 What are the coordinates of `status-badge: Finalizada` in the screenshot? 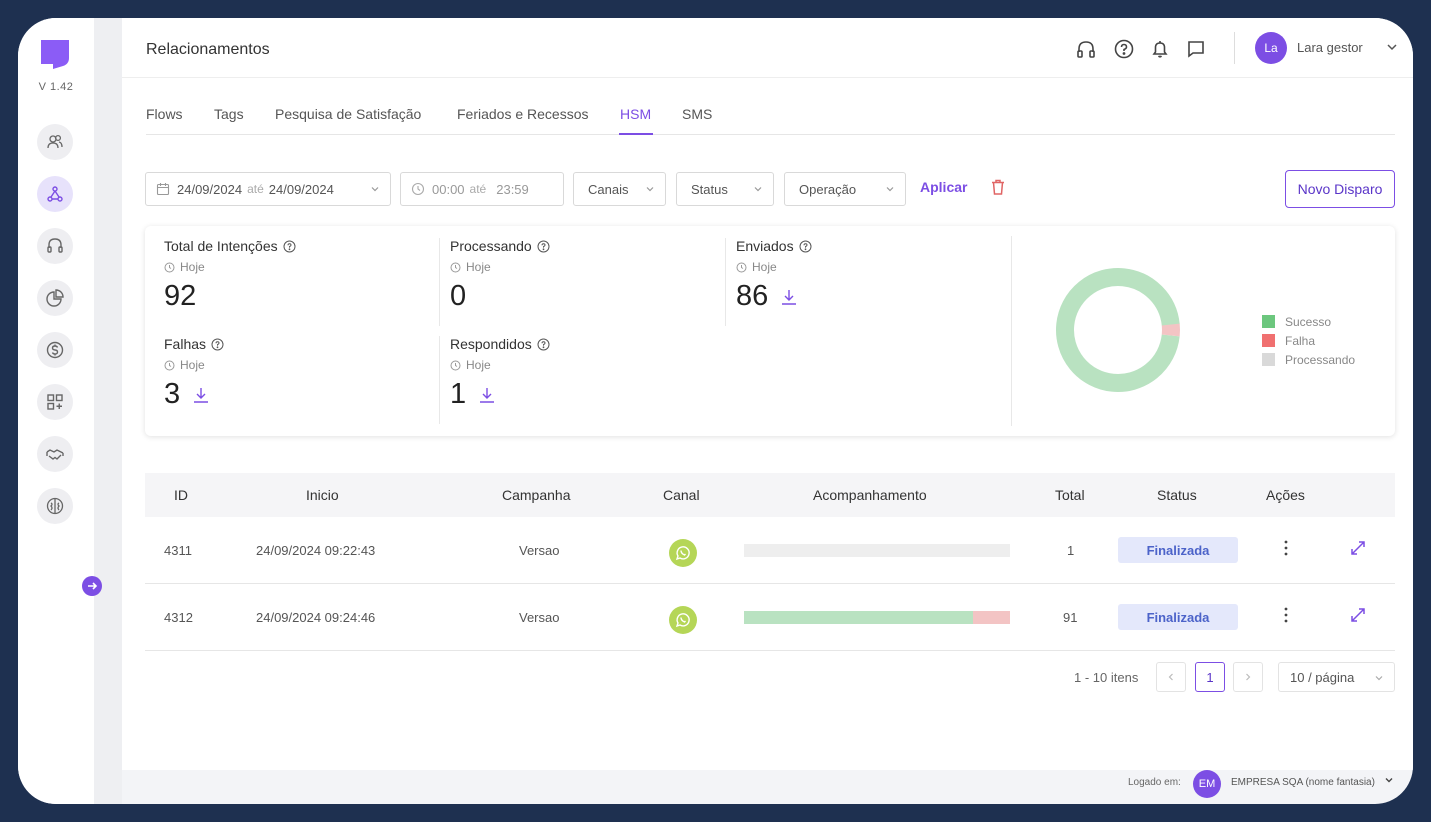 It's located at (1178, 550).